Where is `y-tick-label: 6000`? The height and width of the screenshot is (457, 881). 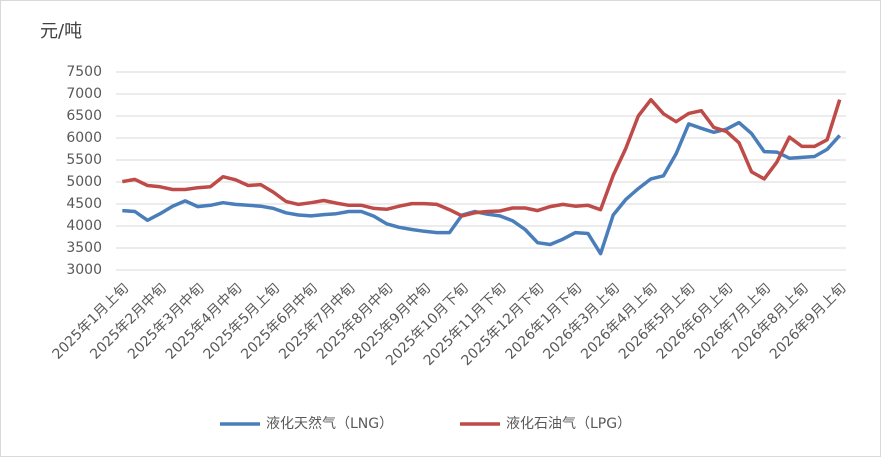
y-tick-label: 6000 is located at coordinates (84, 138).